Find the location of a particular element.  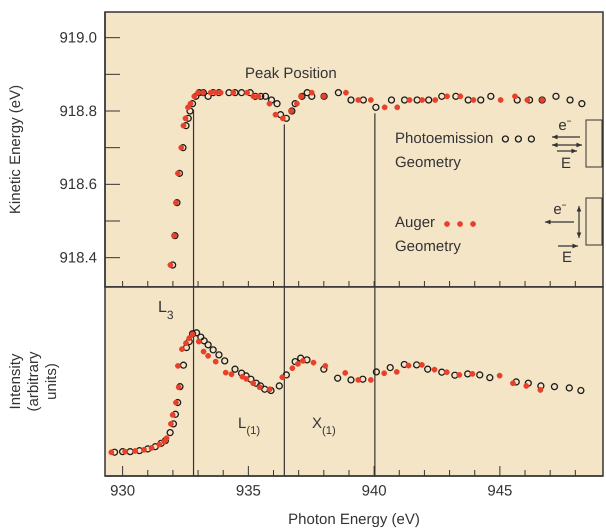

y-tick-label: 918.8 is located at coordinates (78, 111).